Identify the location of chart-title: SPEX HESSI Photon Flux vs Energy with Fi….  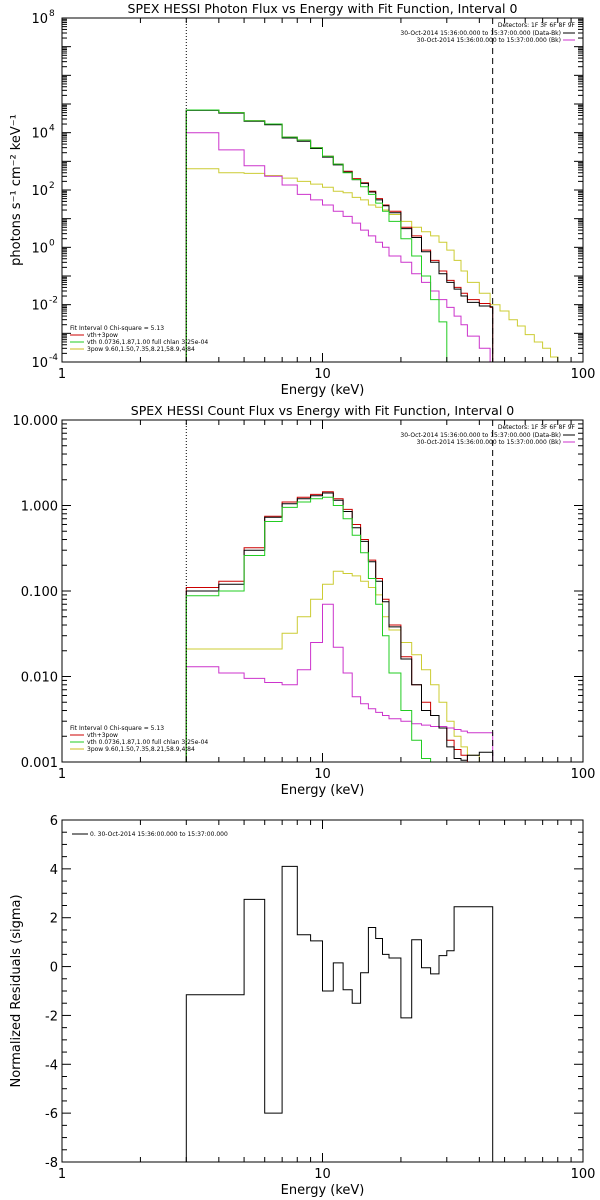
(323, 8).